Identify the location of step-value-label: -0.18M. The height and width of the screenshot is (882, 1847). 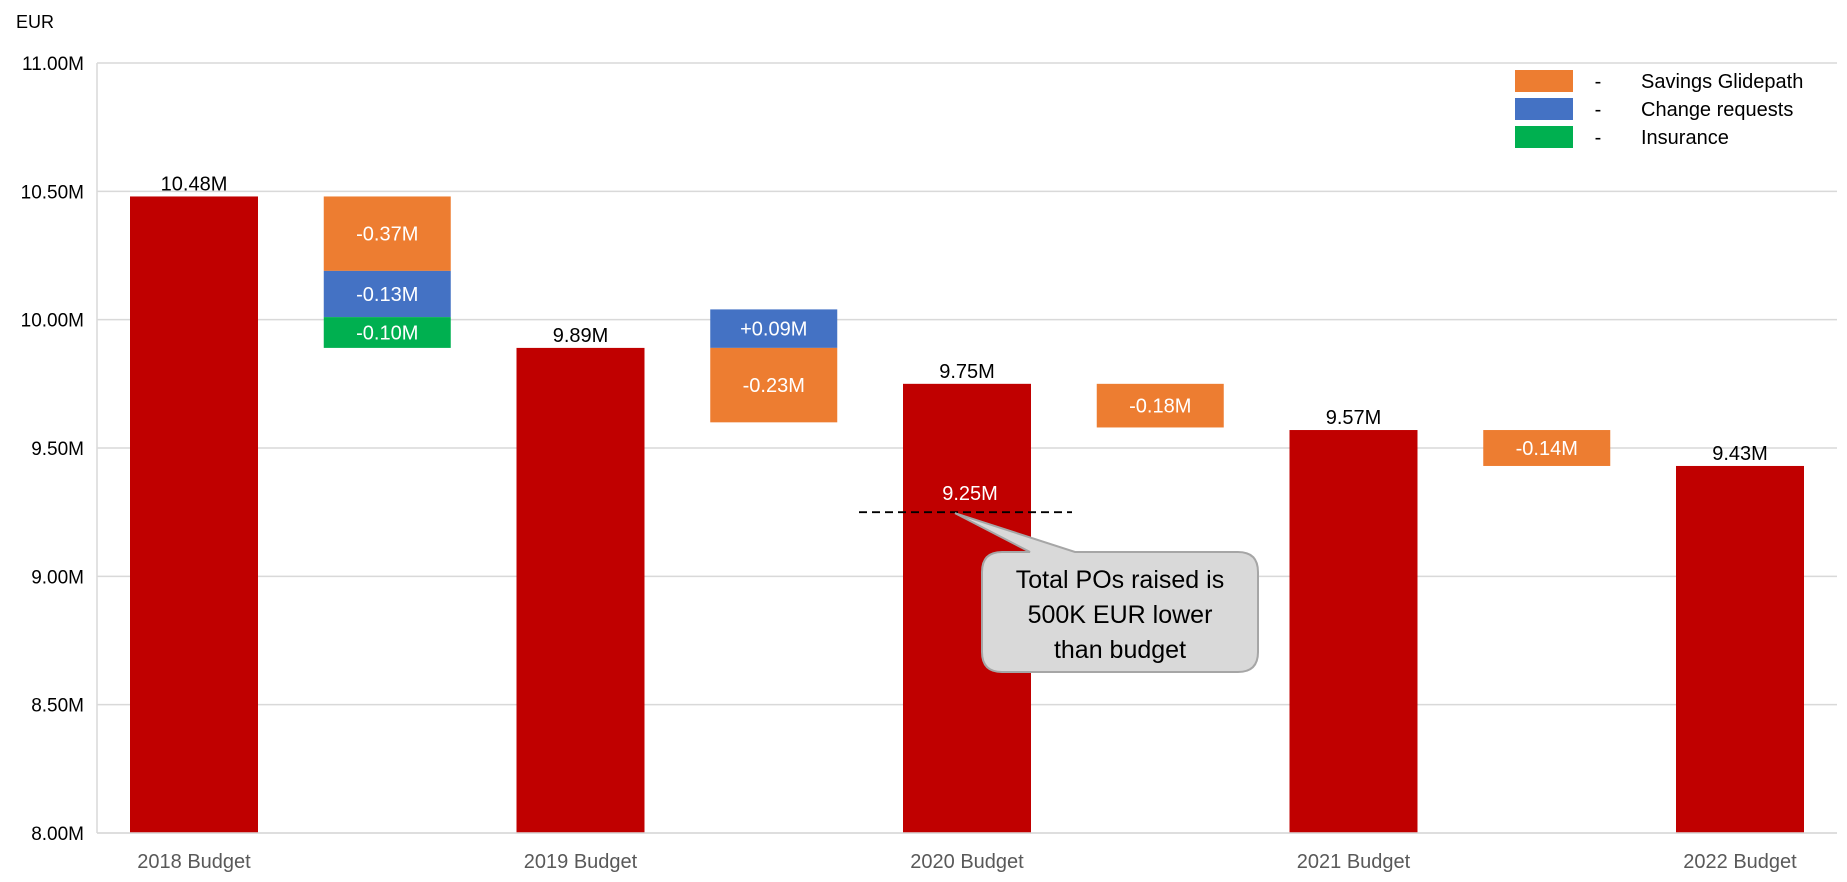
(1160, 407).